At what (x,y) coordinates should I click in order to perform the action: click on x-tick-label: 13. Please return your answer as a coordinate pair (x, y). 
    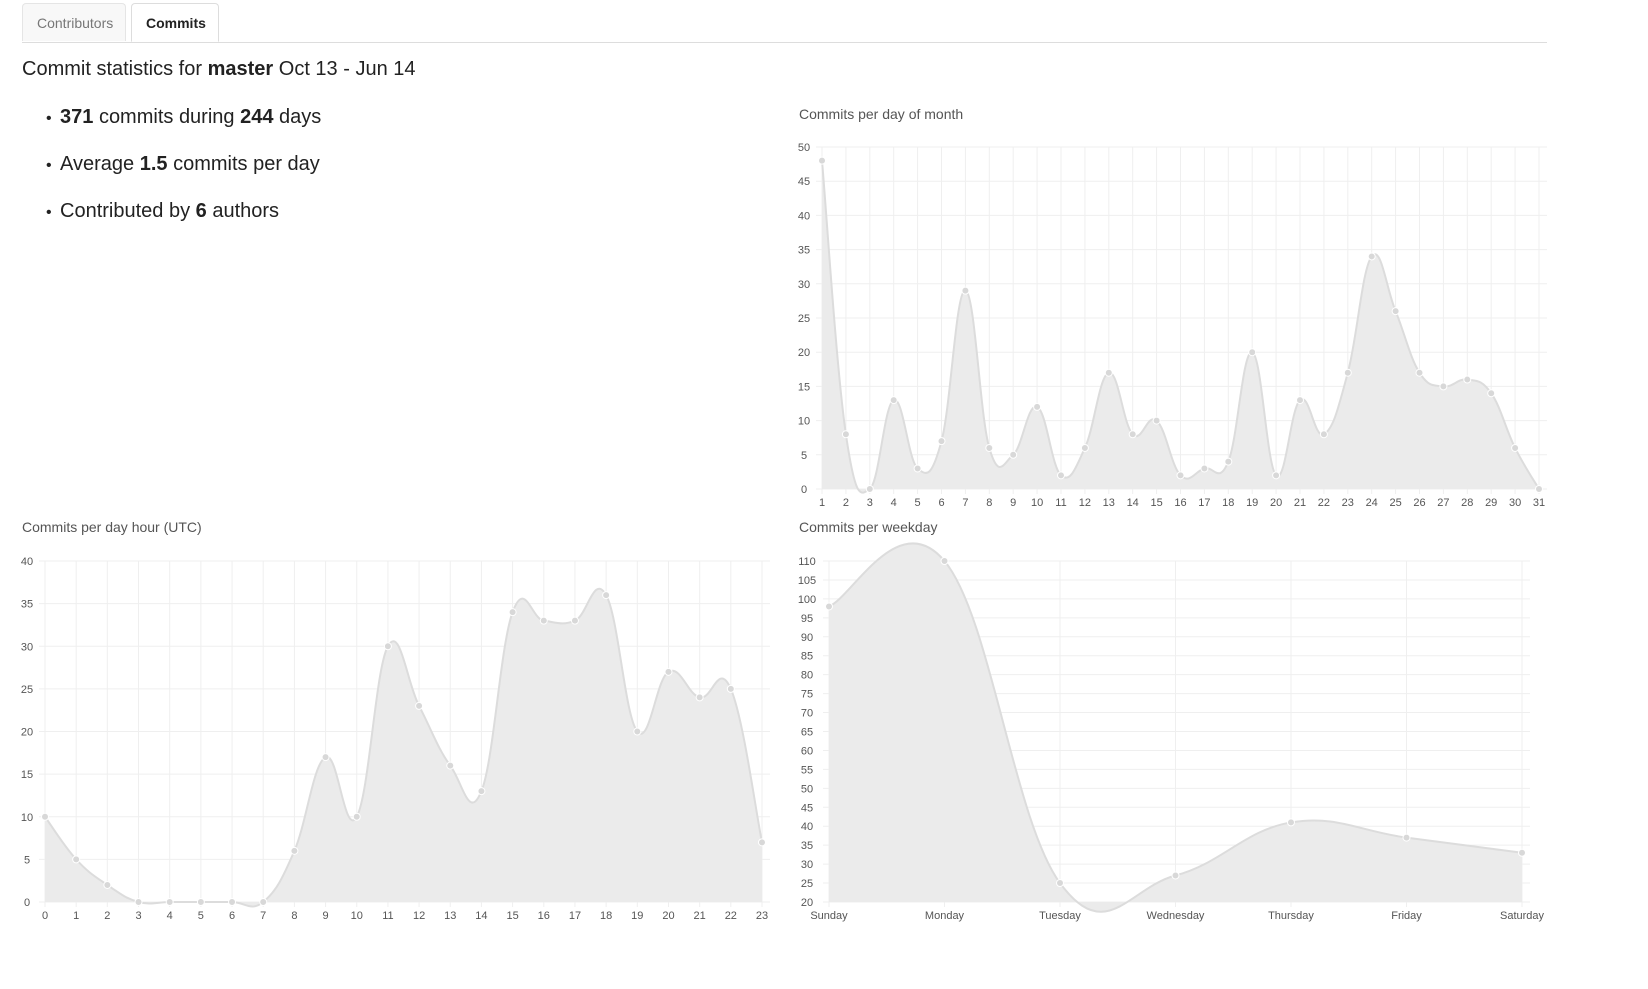
    Looking at the image, I should click on (1109, 503).